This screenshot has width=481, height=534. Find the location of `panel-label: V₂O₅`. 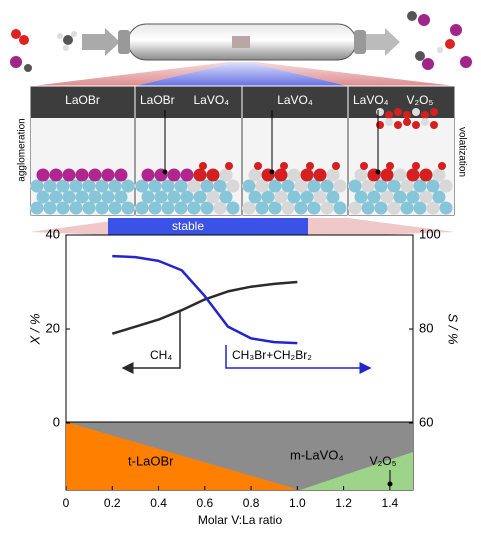

panel-label: V₂O₅ is located at coordinates (420, 100).